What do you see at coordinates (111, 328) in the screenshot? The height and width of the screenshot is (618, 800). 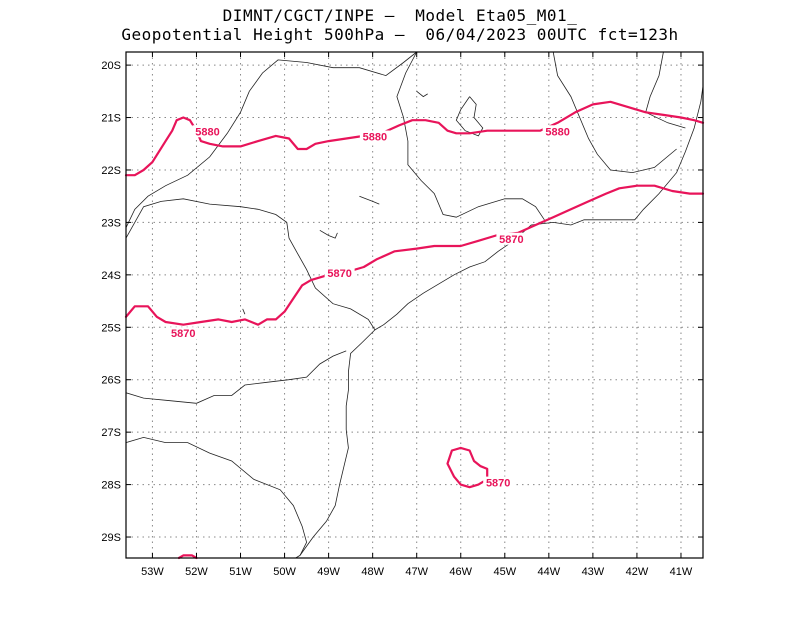 I see `lat-tick-label: 25S` at bounding box center [111, 328].